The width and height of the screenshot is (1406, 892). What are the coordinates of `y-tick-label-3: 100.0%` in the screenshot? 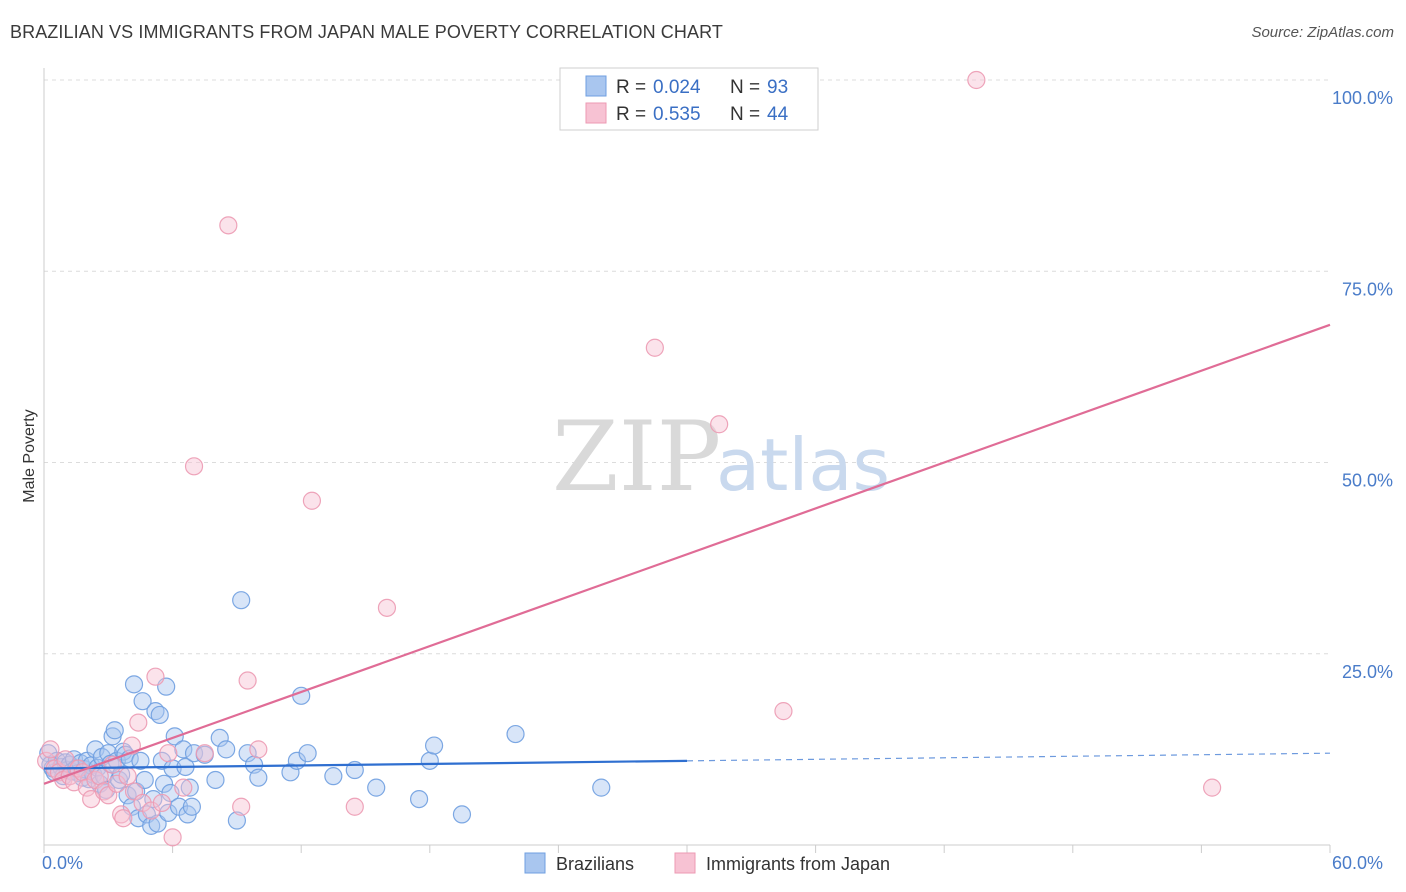 It's located at (1362, 98).